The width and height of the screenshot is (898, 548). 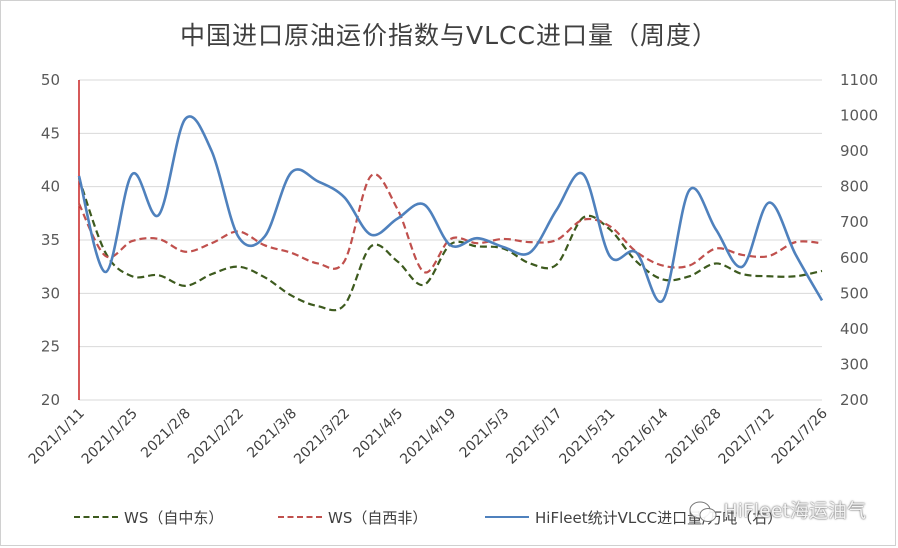 I want to click on x-tick-label: 2021/5/3, so click(x=485, y=434).